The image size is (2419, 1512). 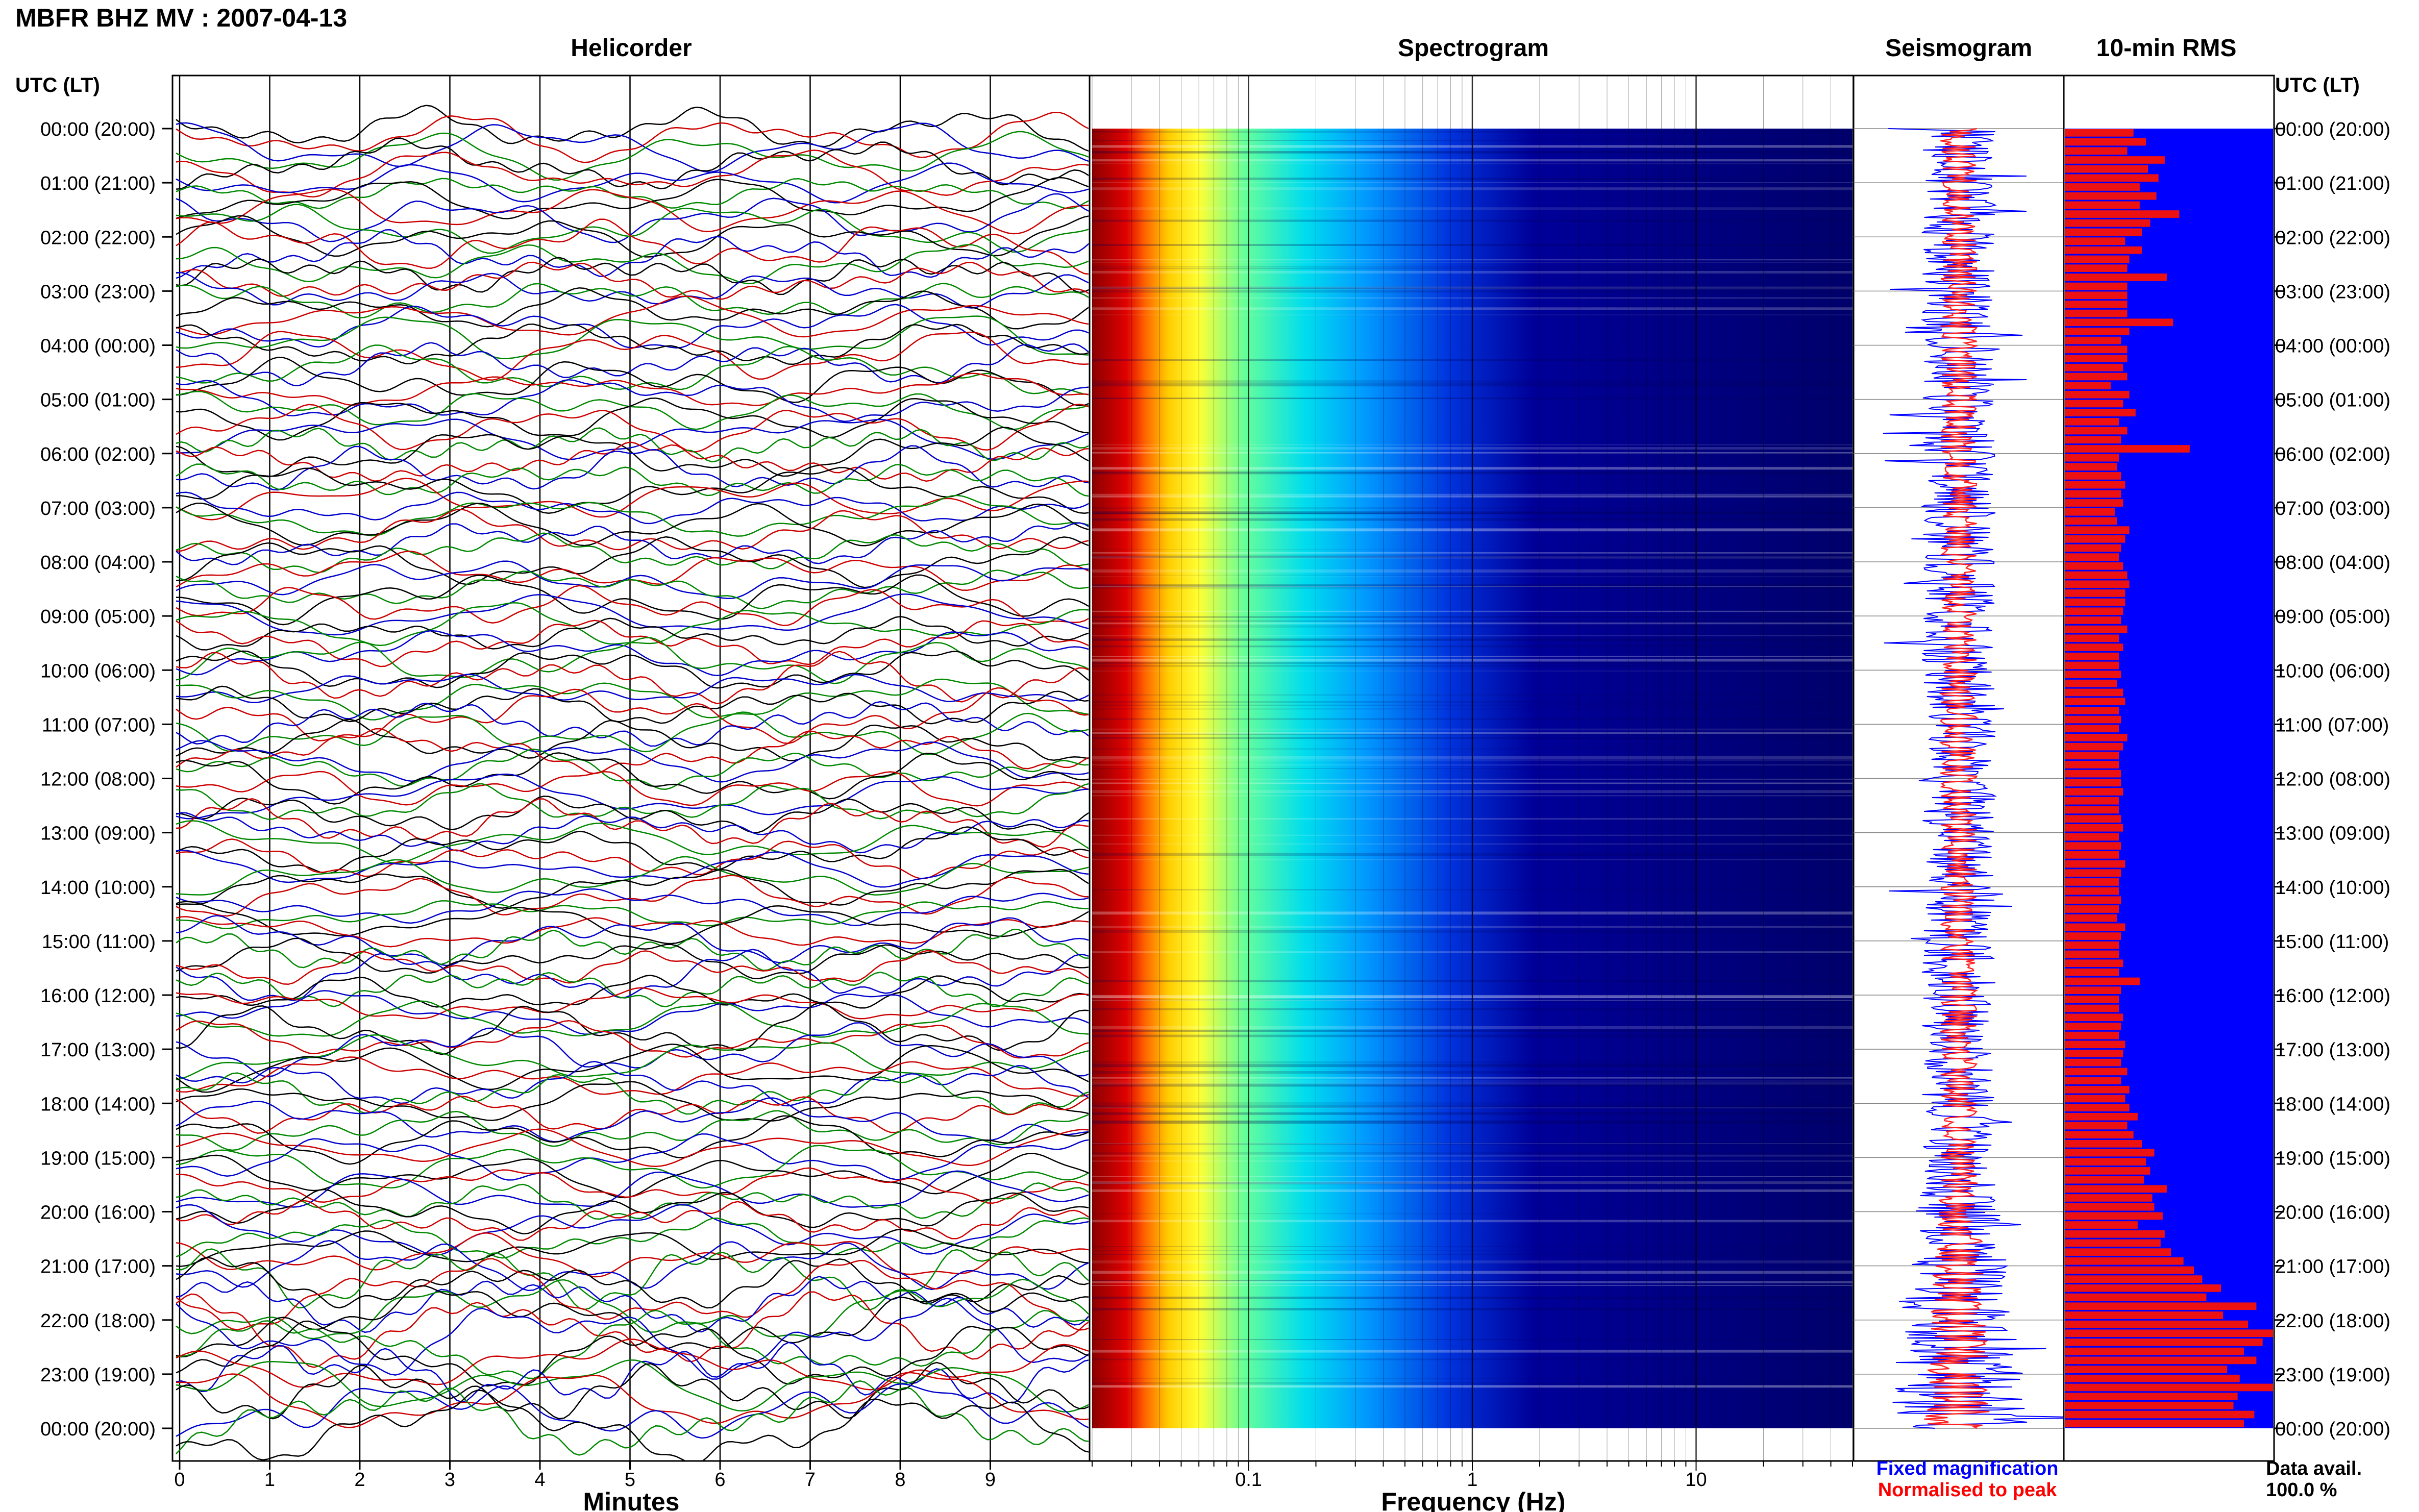 I want to click on time-label-right: 01:00 (21:00), so click(x=2332, y=183).